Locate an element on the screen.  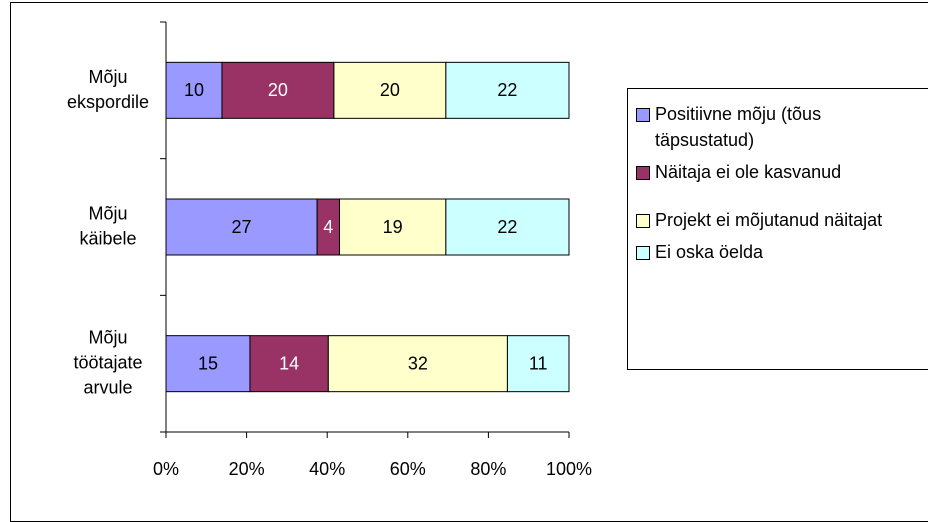
legend-item: Ei oska öelda is located at coordinates (781, 252).